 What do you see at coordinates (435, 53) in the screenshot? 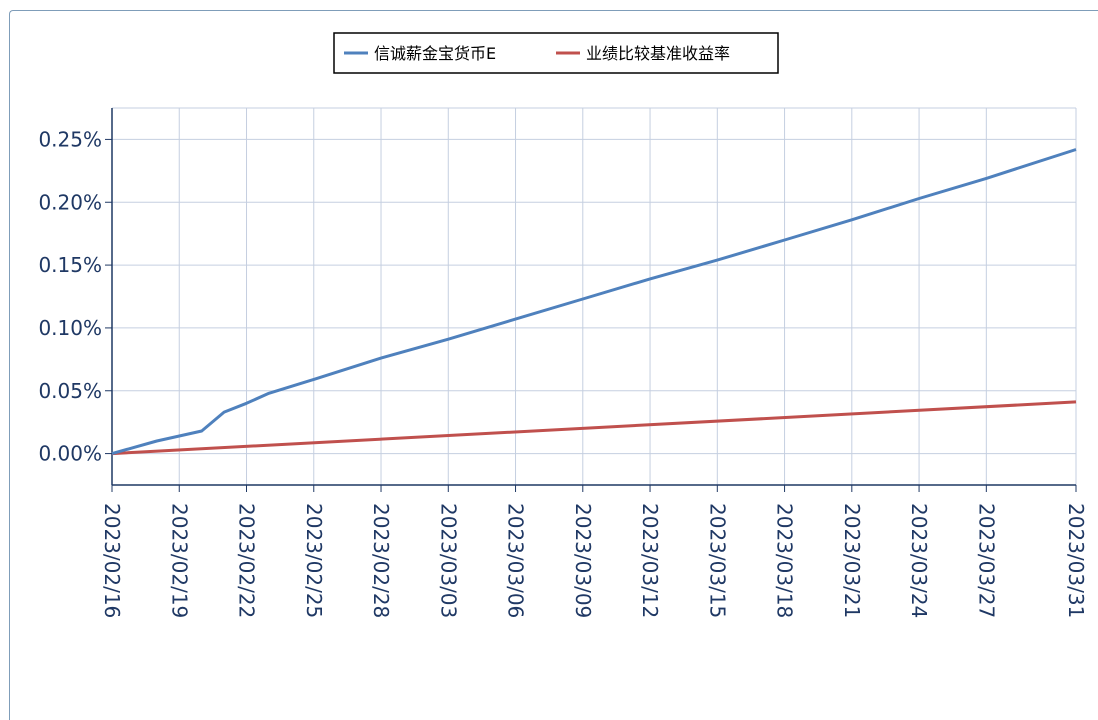
I see `legend-label: 信诚薪金宝货币E` at bounding box center [435, 53].